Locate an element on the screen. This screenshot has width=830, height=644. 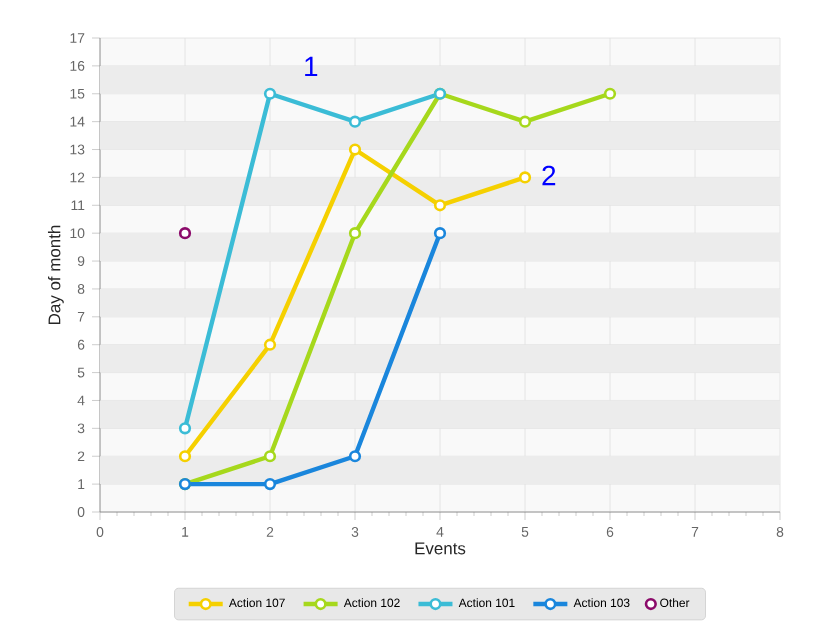
annotation: 1 is located at coordinates (311, 66).